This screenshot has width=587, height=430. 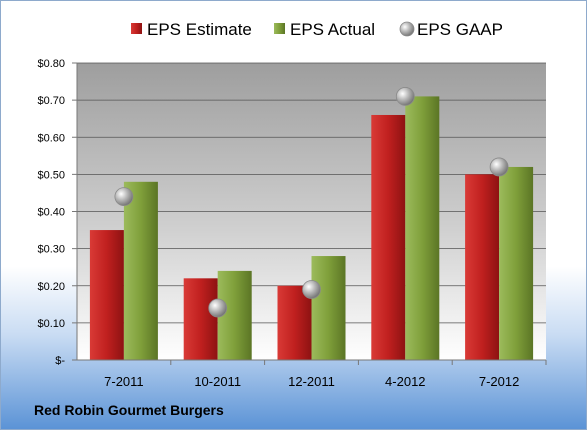 I want to click on x-tick-label: 12-2011, so click(x=311, y=381).